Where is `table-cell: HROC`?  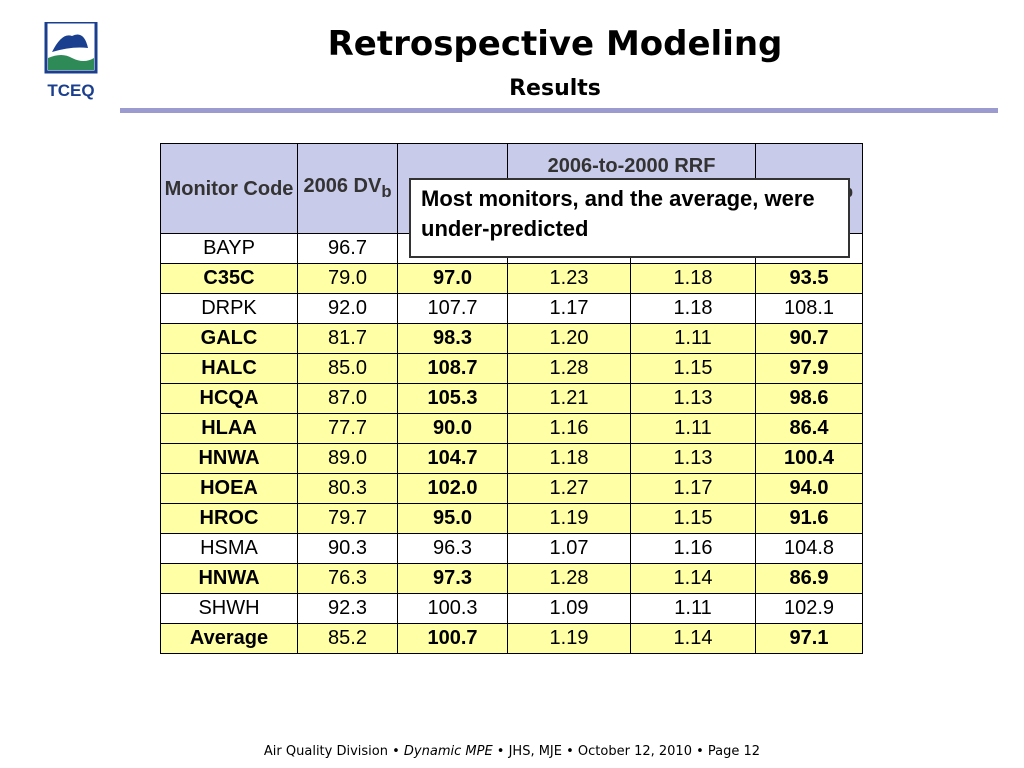 table-cell: HROC is located at coordinates (229, 518).